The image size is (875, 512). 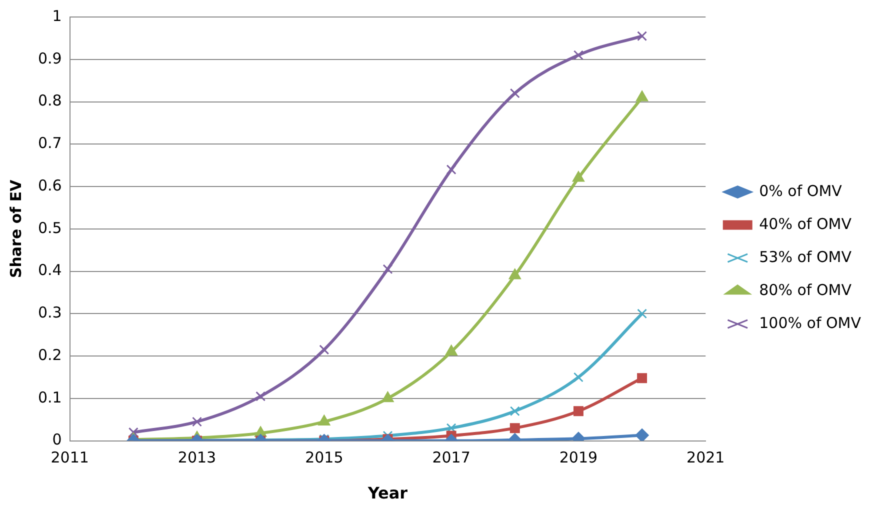 I want to click on legend-label: 100% of OMV, so click(x=810, y=323).